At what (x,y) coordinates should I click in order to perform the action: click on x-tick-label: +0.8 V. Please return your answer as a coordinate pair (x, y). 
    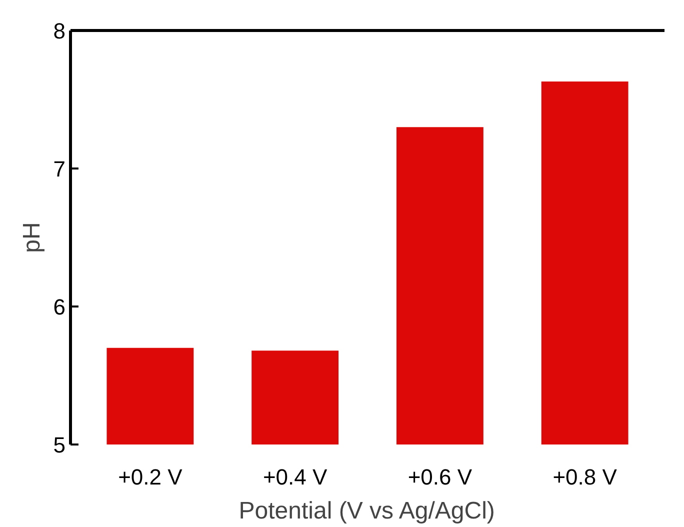
    Looking at the image, I should click on (585, 477).